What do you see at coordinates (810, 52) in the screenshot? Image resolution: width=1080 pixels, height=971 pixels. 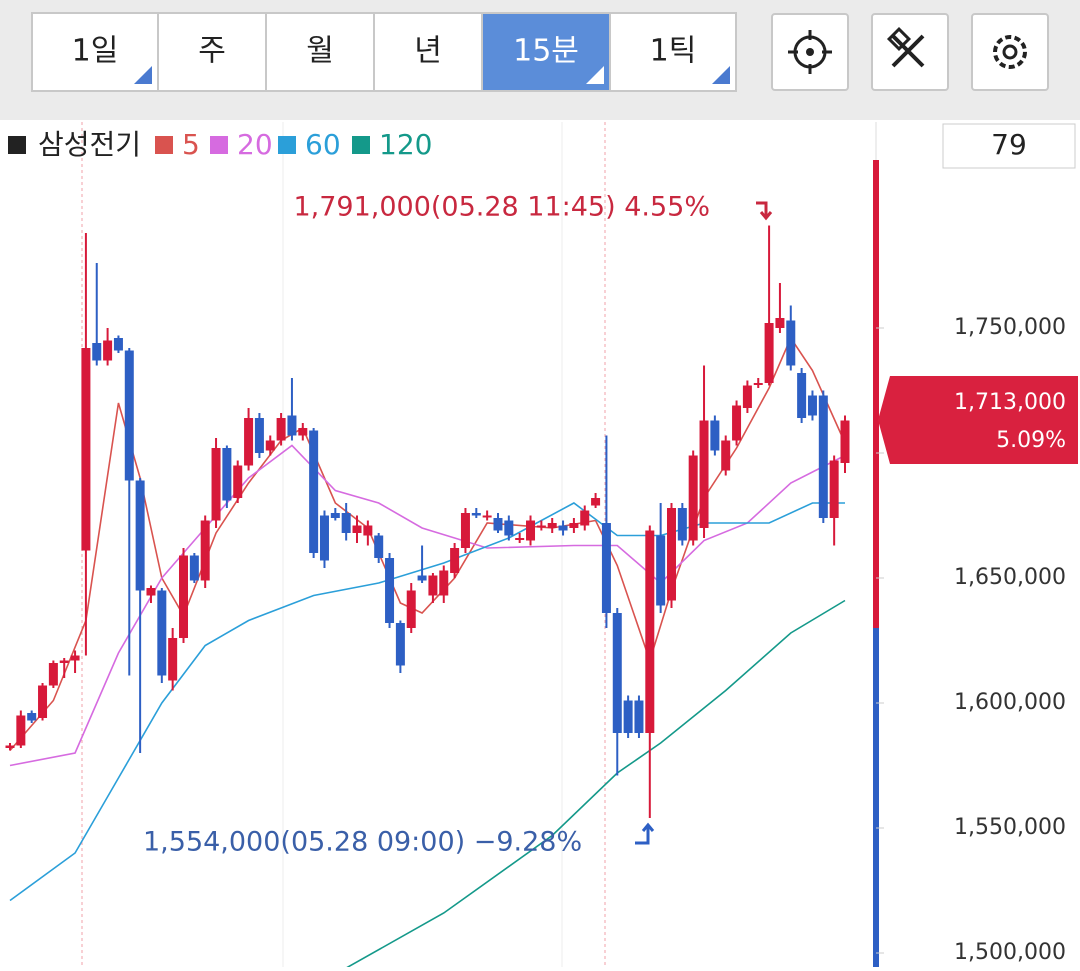 I see `icon-crosshair` at bounding box center [810, 52].